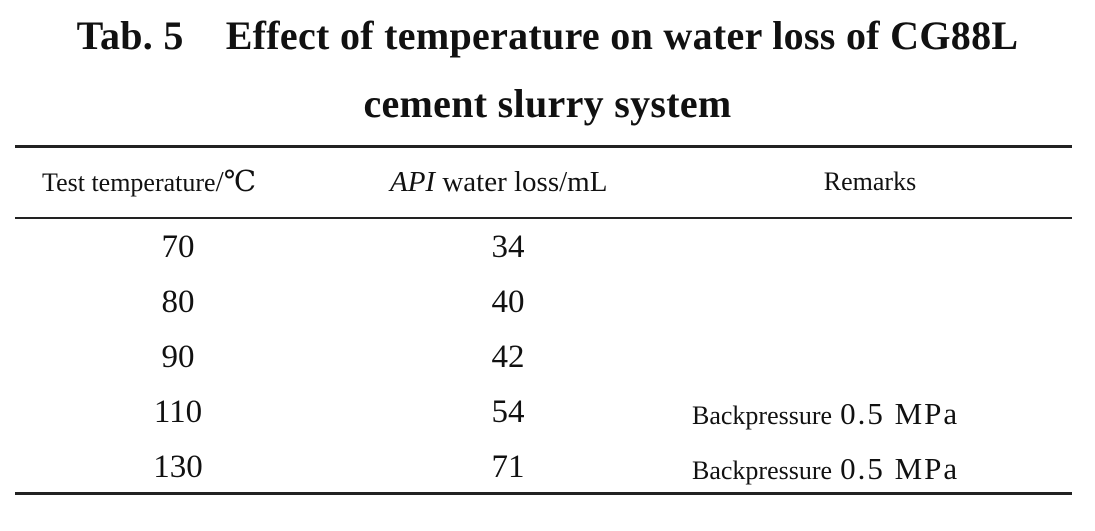 This screenshot has width=1095, height=531. Describe the element at coordinates (547, 412) in the screenshot. I see `table-row: 110 54 Backpressure 0.5 MPa` at that location.